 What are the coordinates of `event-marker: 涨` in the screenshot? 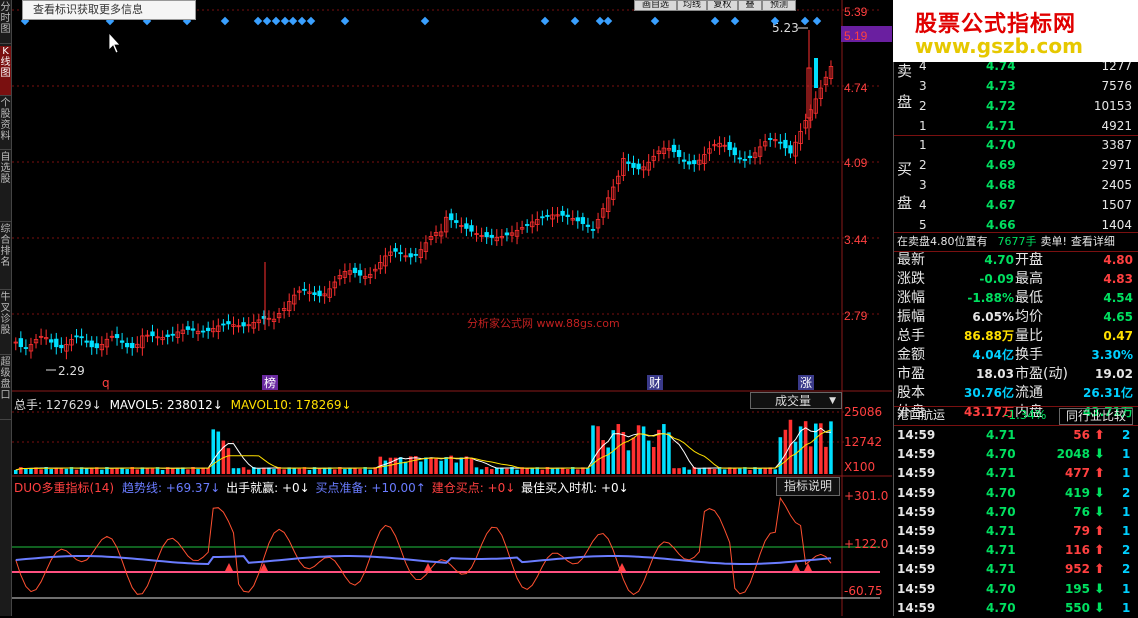 It's located at (806, 382).